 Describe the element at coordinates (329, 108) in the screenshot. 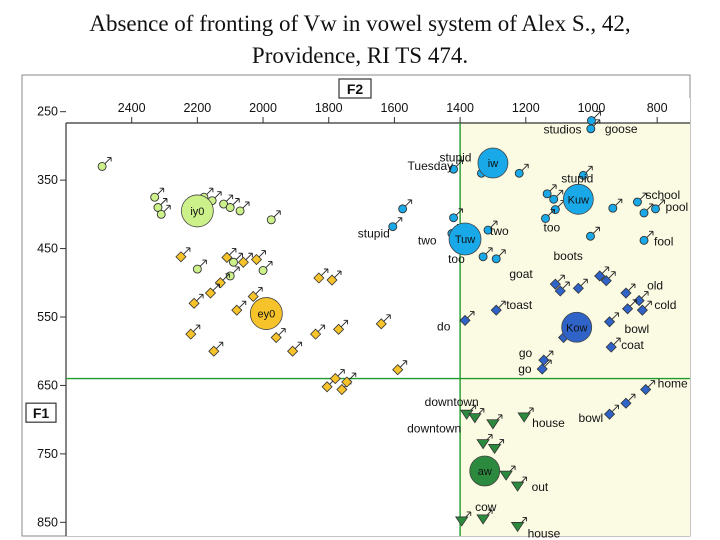

I see `x-tick-label: 1800` at that location.